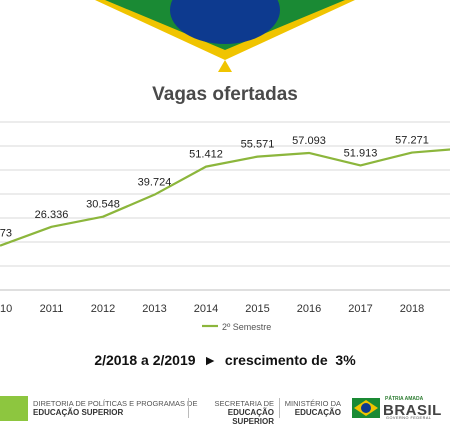 This screenshot has width=450, height=426. Describe the element at coordinates (366, 408) in the screenshot. I see `brasil-flag-logo-icon` at that location.